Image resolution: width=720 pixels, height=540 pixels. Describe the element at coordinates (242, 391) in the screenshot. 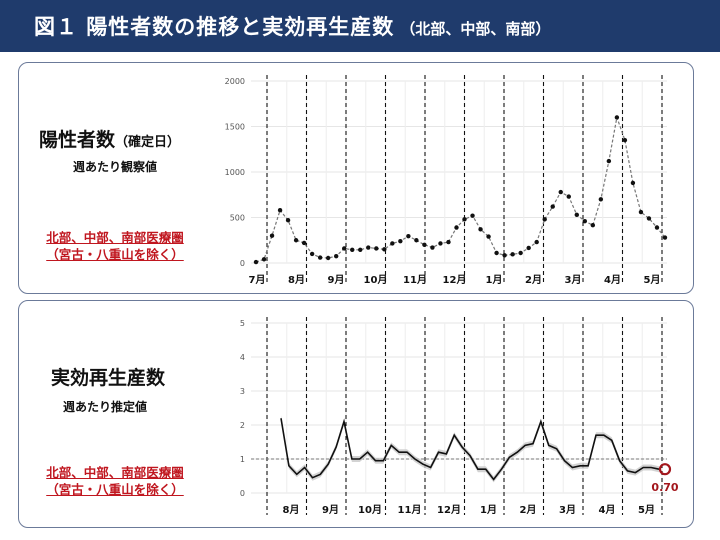

I see `y-tick-label: 3` at that location.